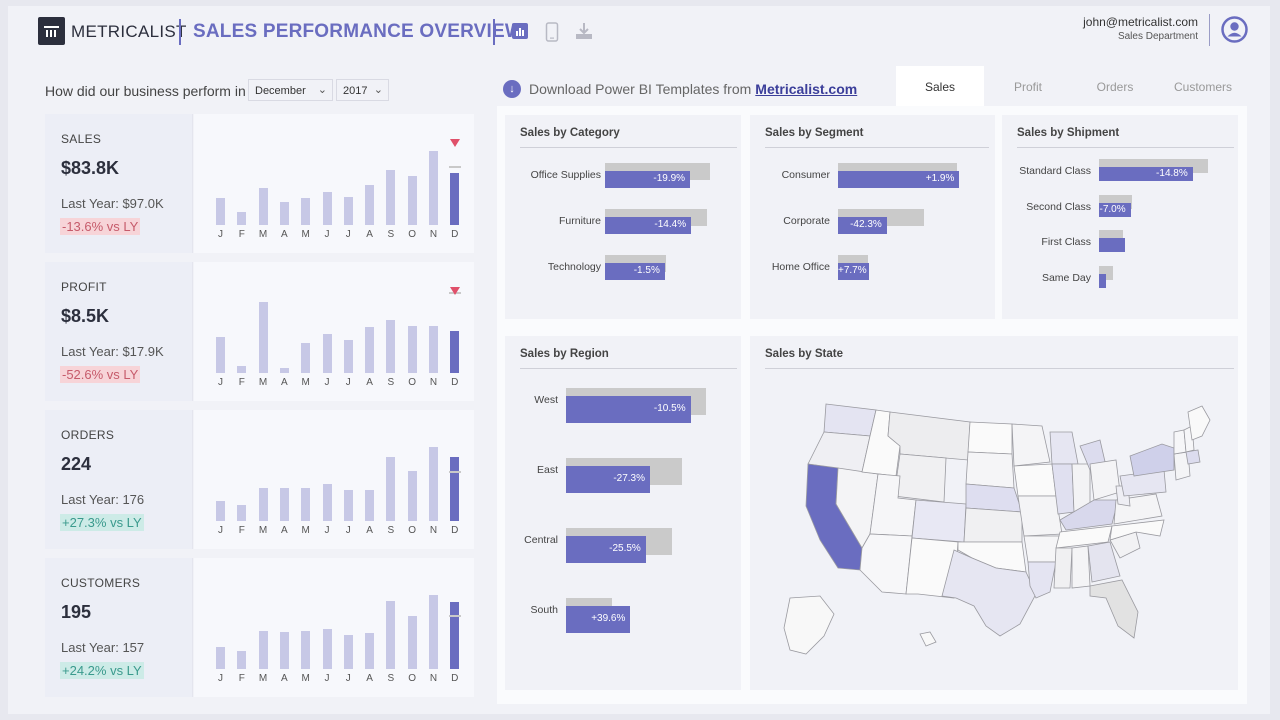 The height and width of the screenshot is (720, 1280). What do you see at coordinates (1234, 29) in the screenshot?
I see `avatar-icon` at bounding box center [1234, 29].